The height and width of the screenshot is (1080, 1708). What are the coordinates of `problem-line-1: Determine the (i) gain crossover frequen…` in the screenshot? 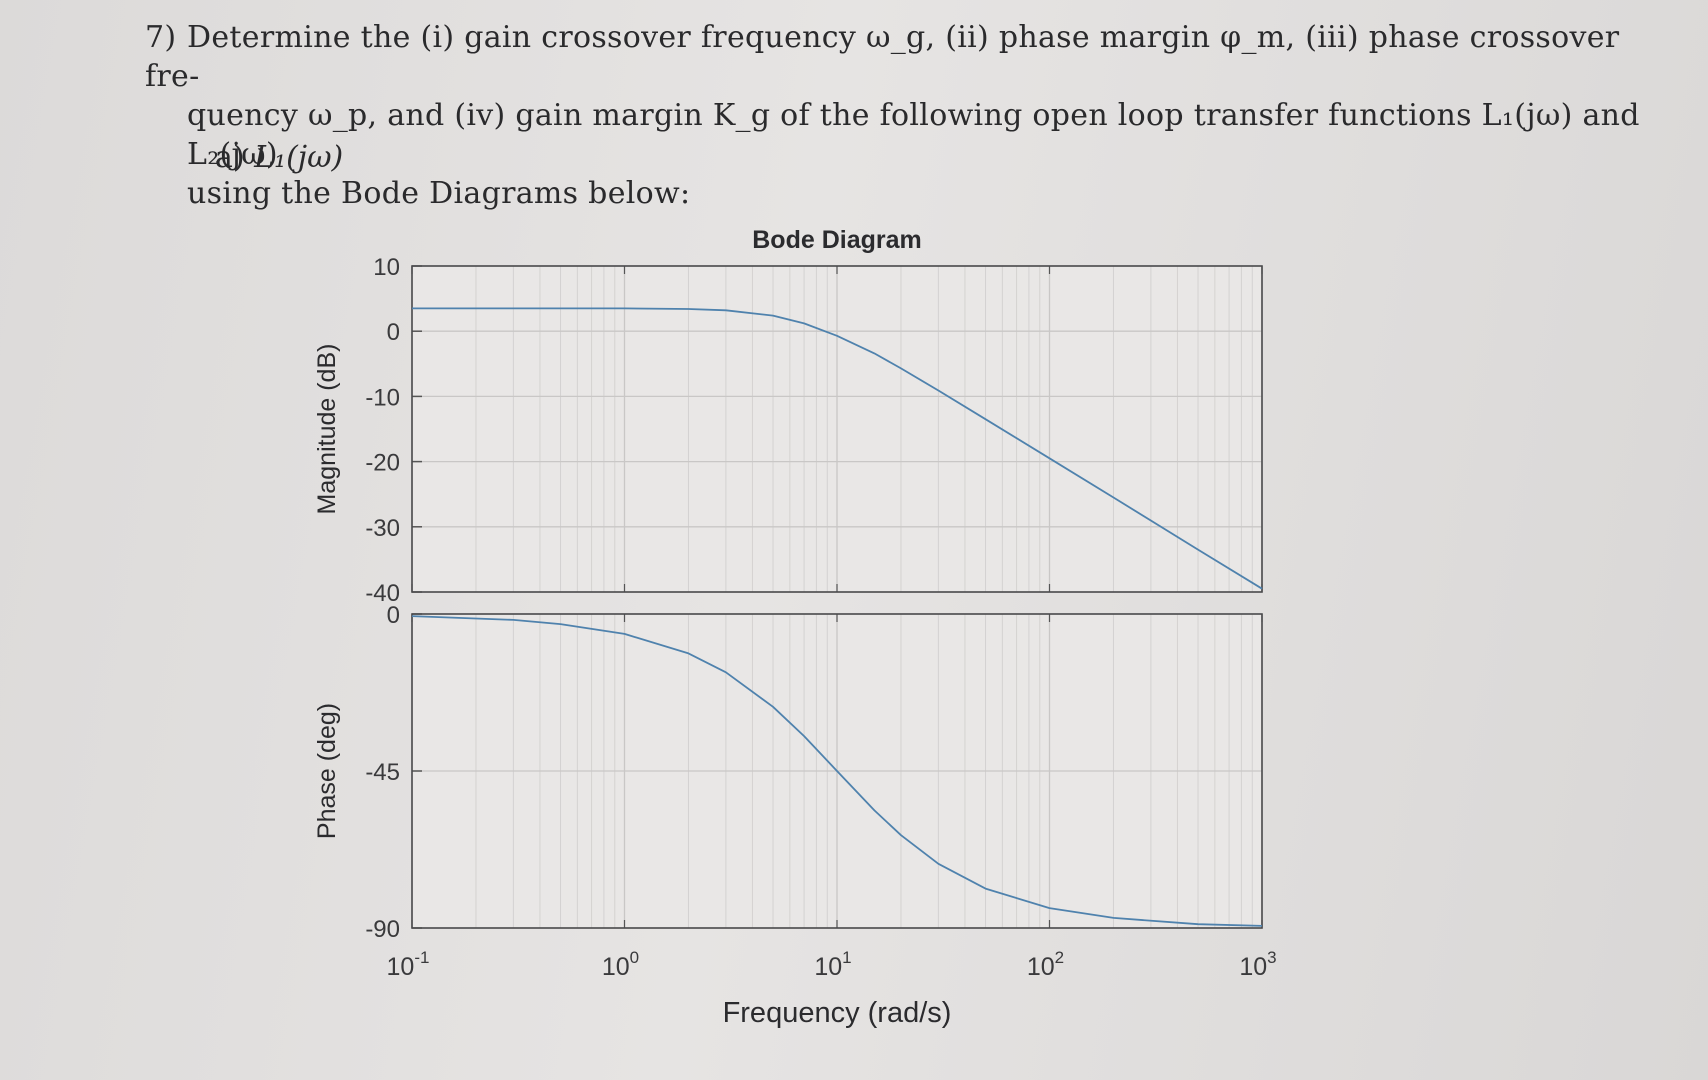 It's located at (882, 57).